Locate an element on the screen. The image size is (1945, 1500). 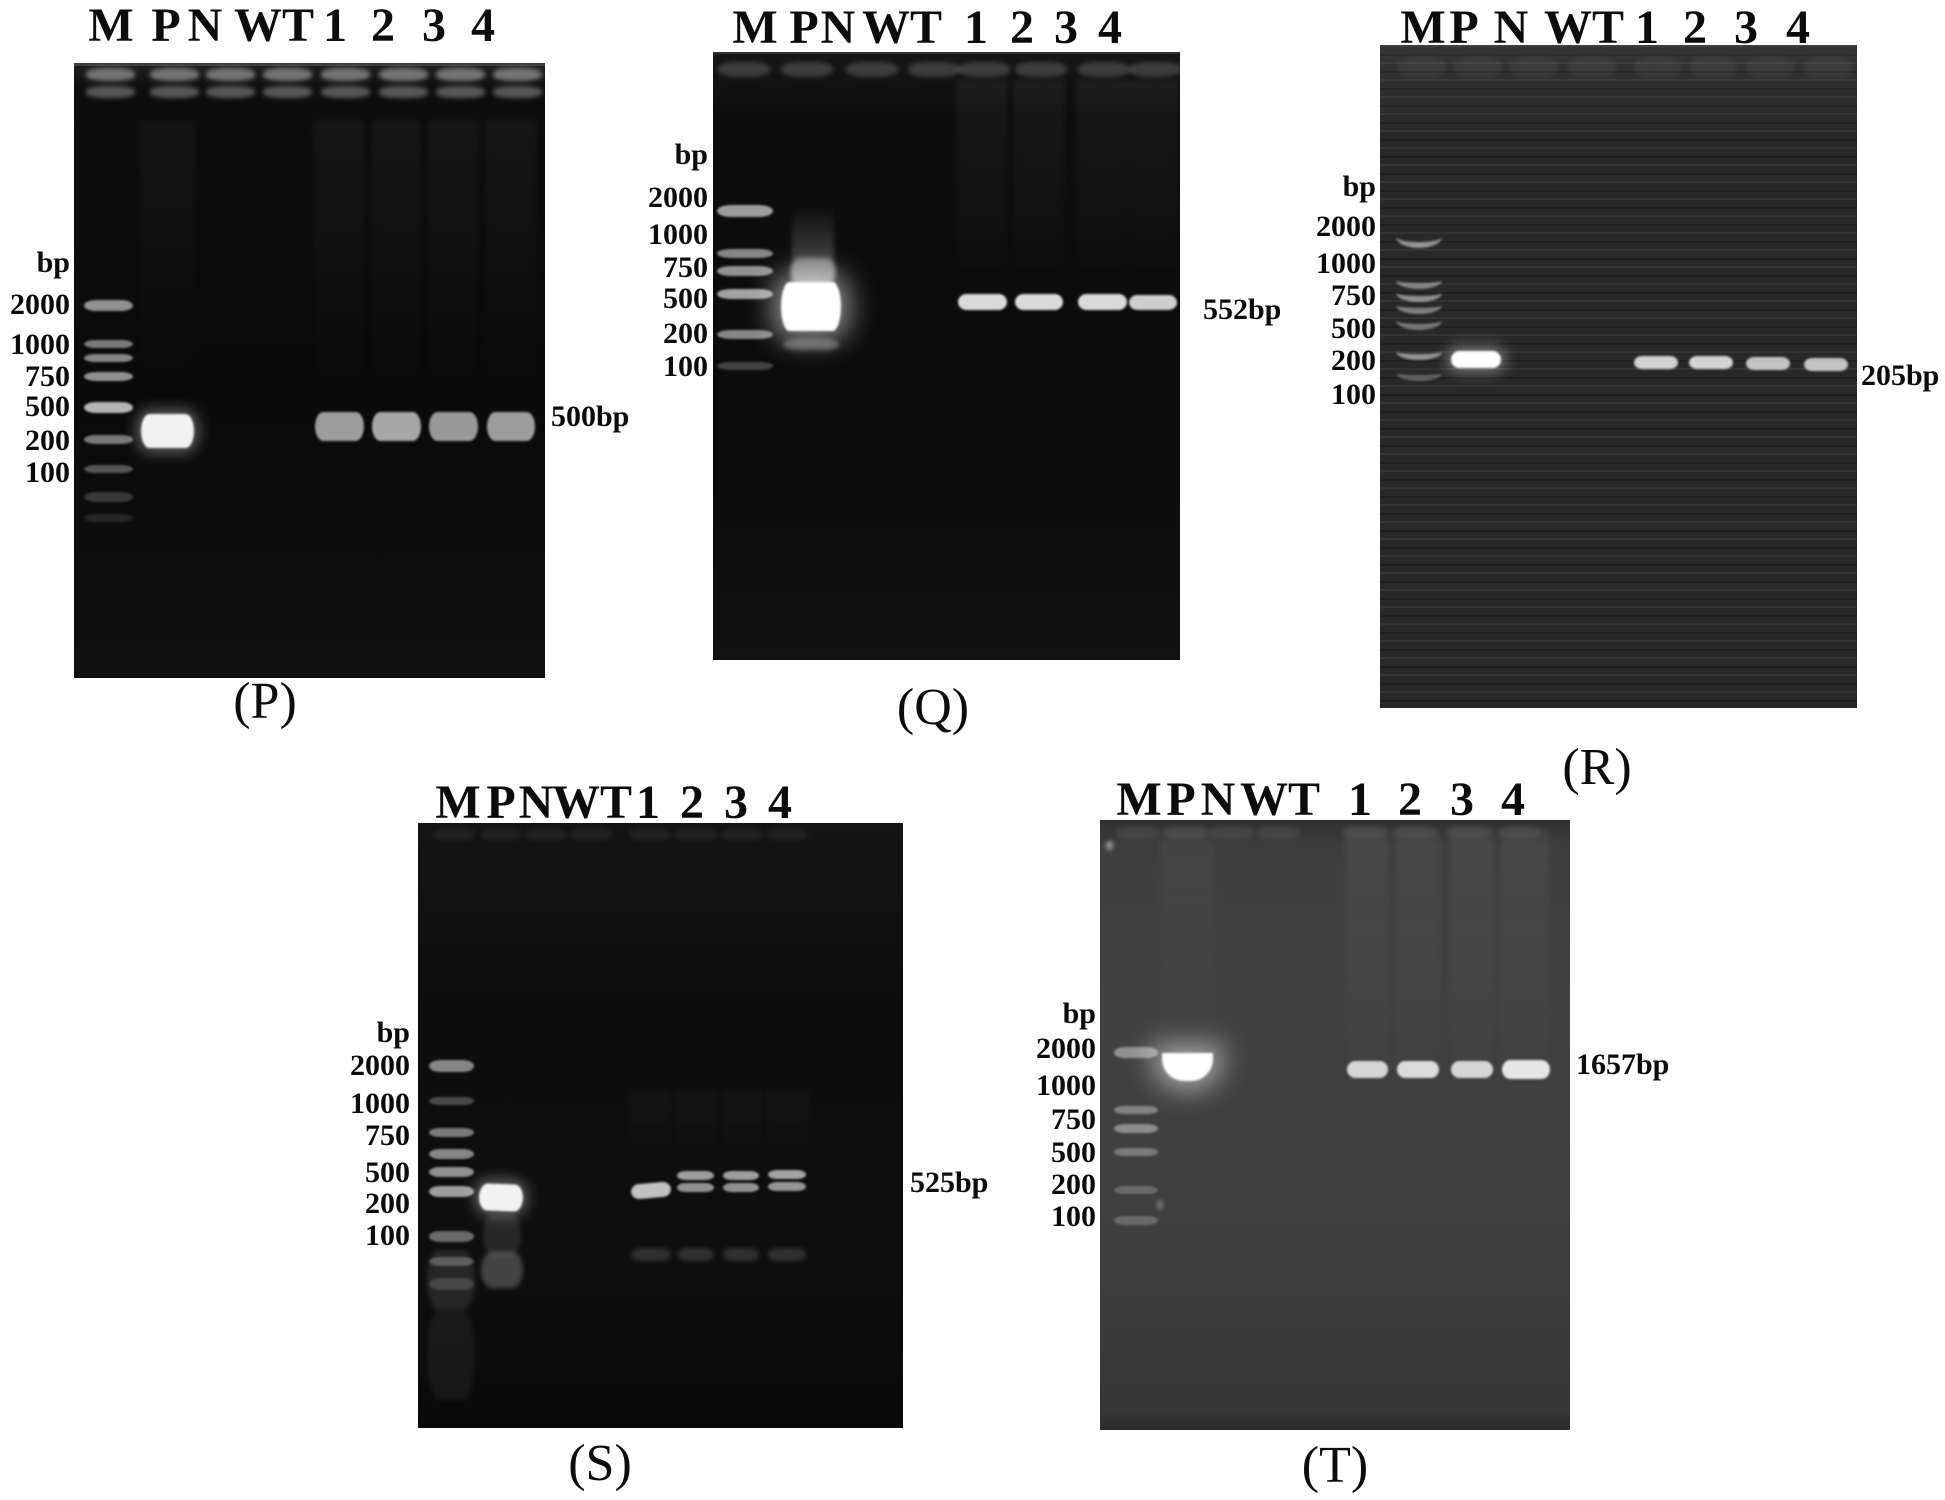
panel-caption: (T) is located at coordinates (1335, 1465).